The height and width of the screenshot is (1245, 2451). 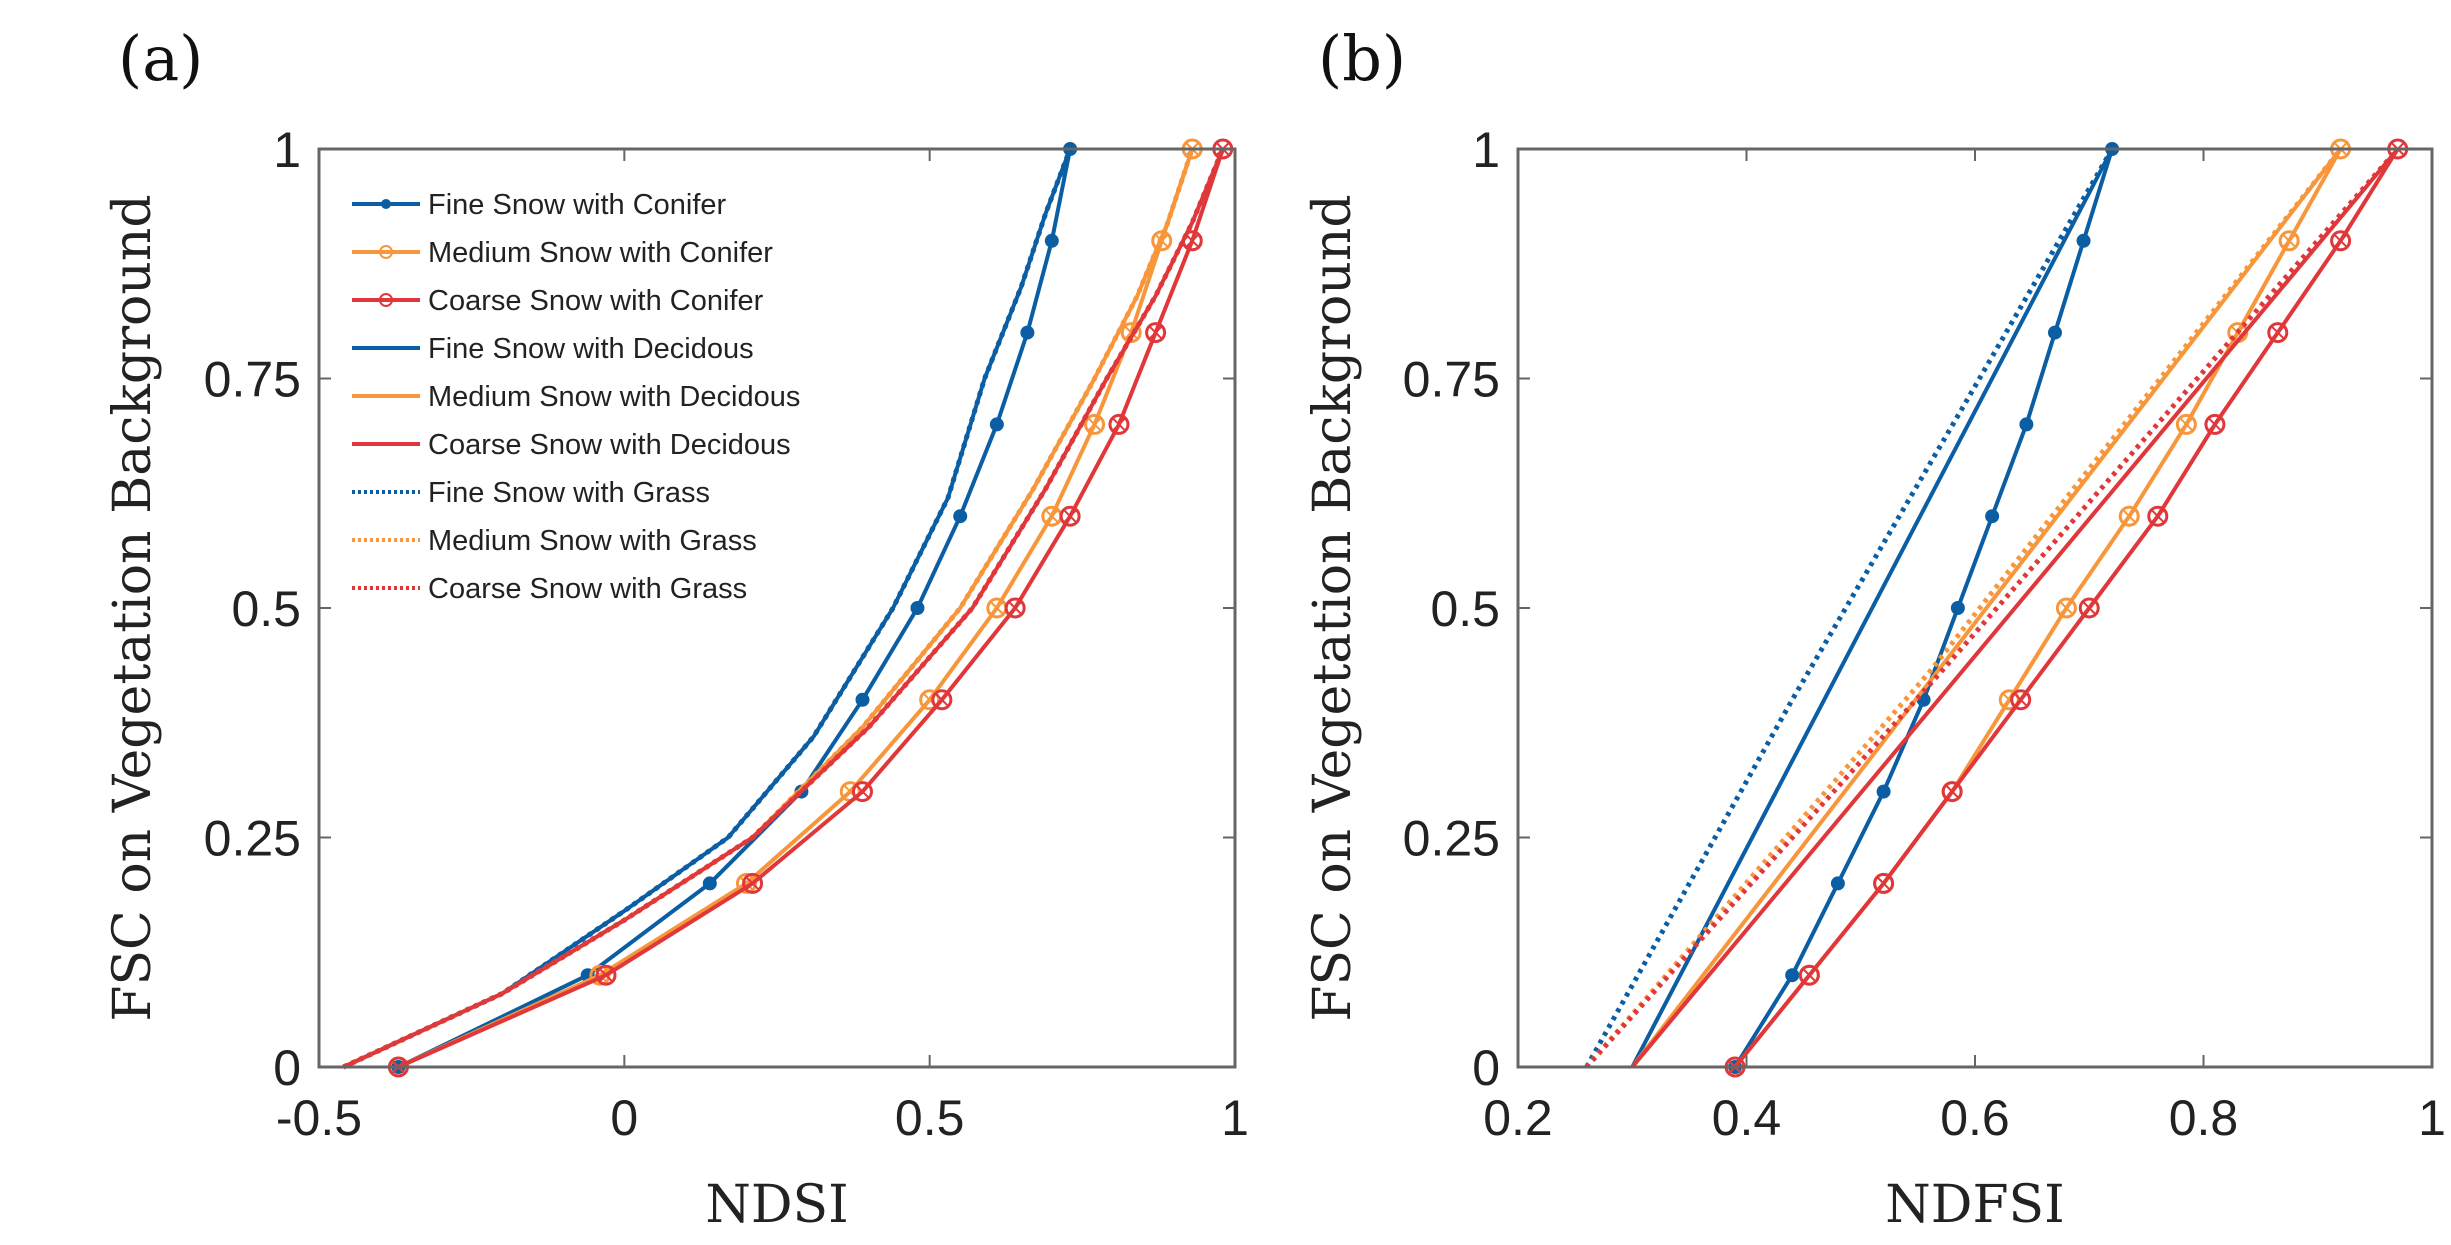 What do you see at coordinates (591, 349) in the screenshot?
I see `legend-label: Fine Snow with Decidous` at bounding box center [591, 349].